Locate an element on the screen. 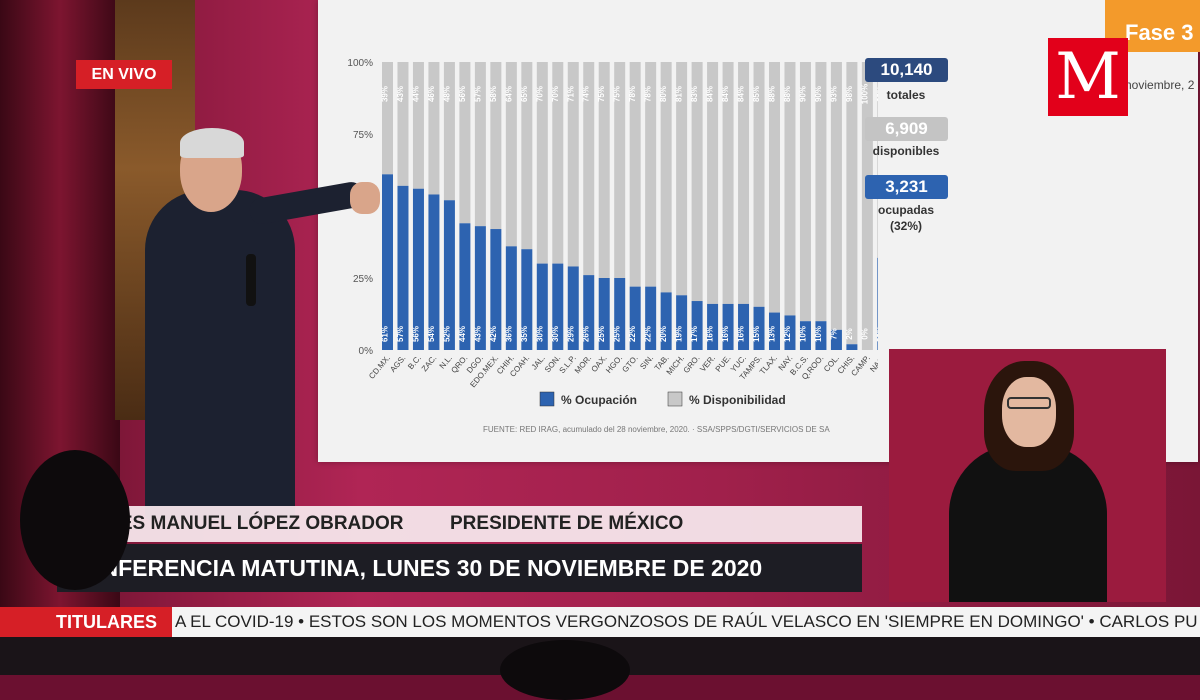 This screenshot has height=700, width=1200. category-label: PUE. is located at coordinates (723, 364).